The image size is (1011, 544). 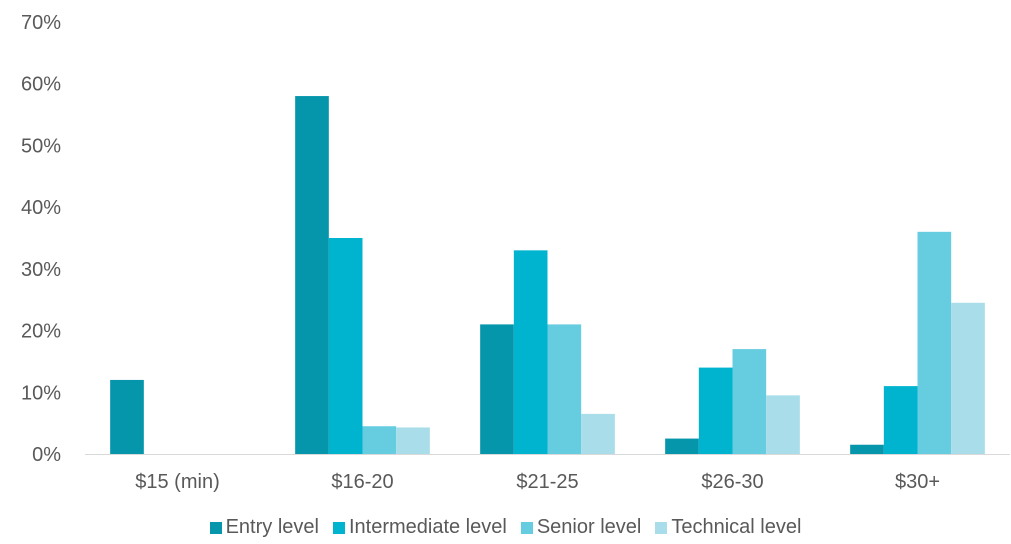 What do you see at coordinates (177, 482) in the screenshot?
I see `x-tick-label: $15 (min)` at bounding box center [177, 482].